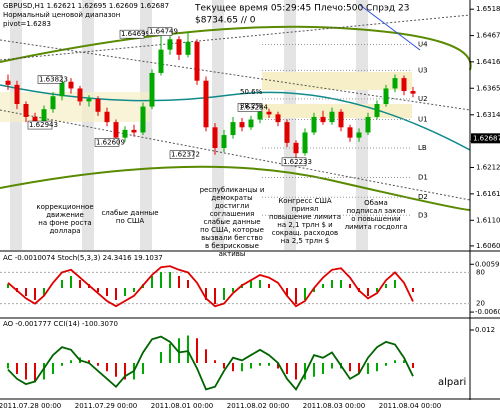 This screenshot has width=500, height=413. I want to click on annotation: подписал закон, so click(376, 211).